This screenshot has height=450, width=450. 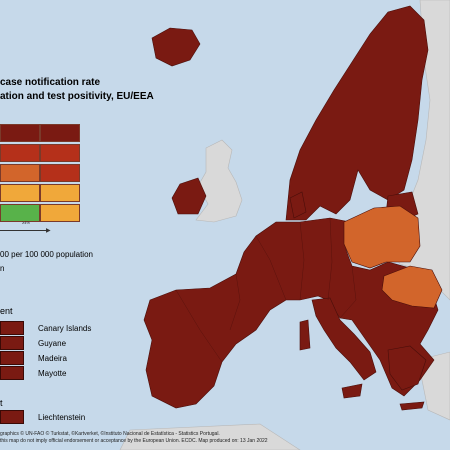 I want to click on uk-landmass, so click(x=219, y=181).